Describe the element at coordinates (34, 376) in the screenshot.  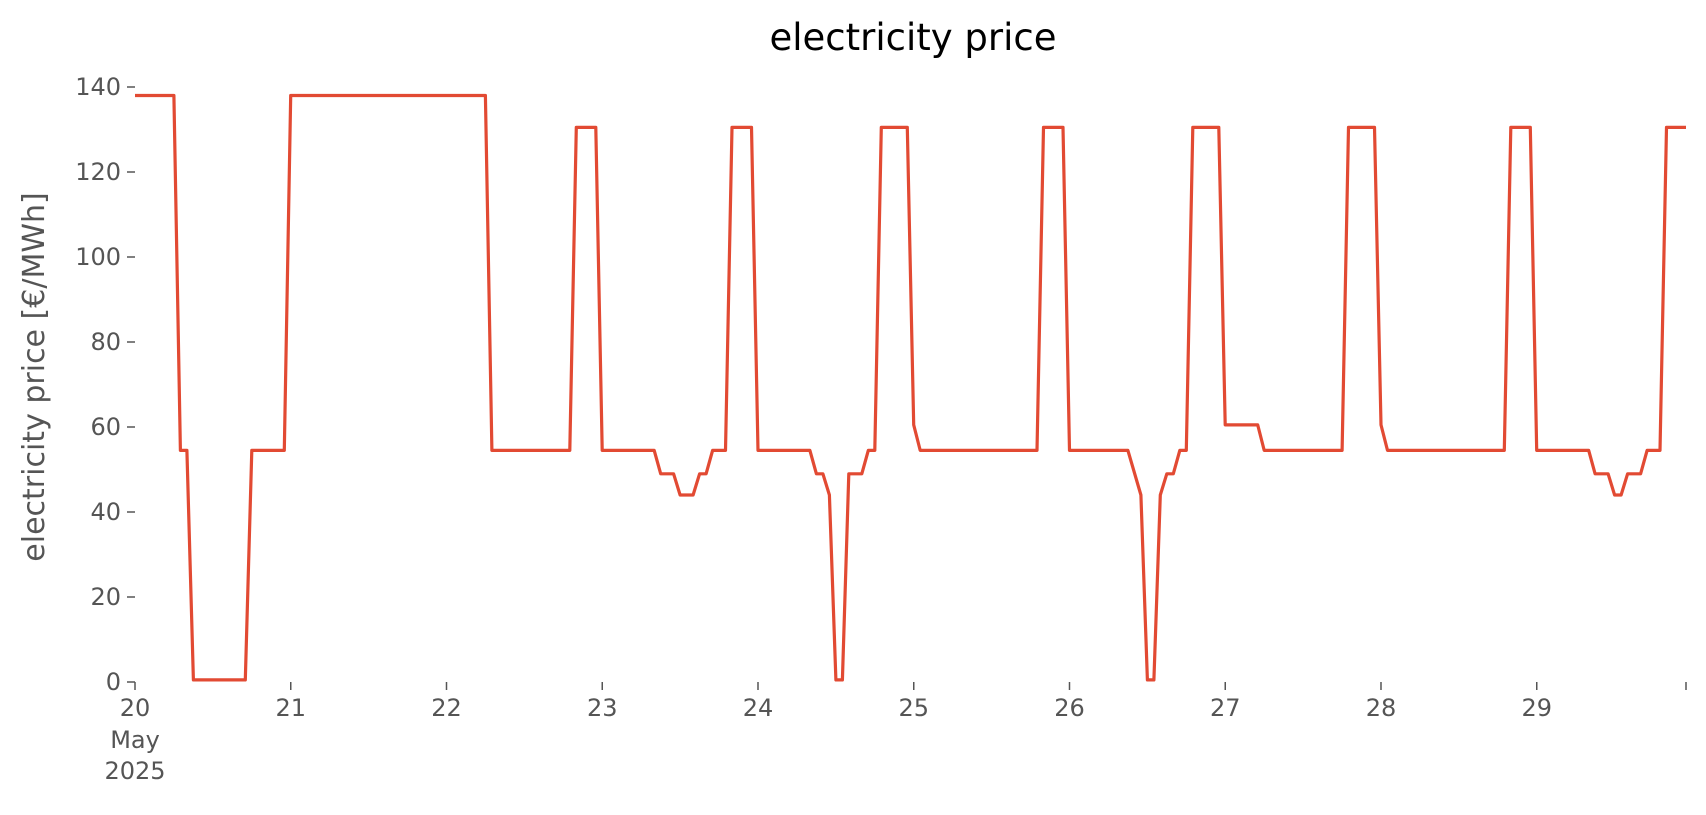
I see `y-axis-label: electricity price [€/MWh]` at that location.